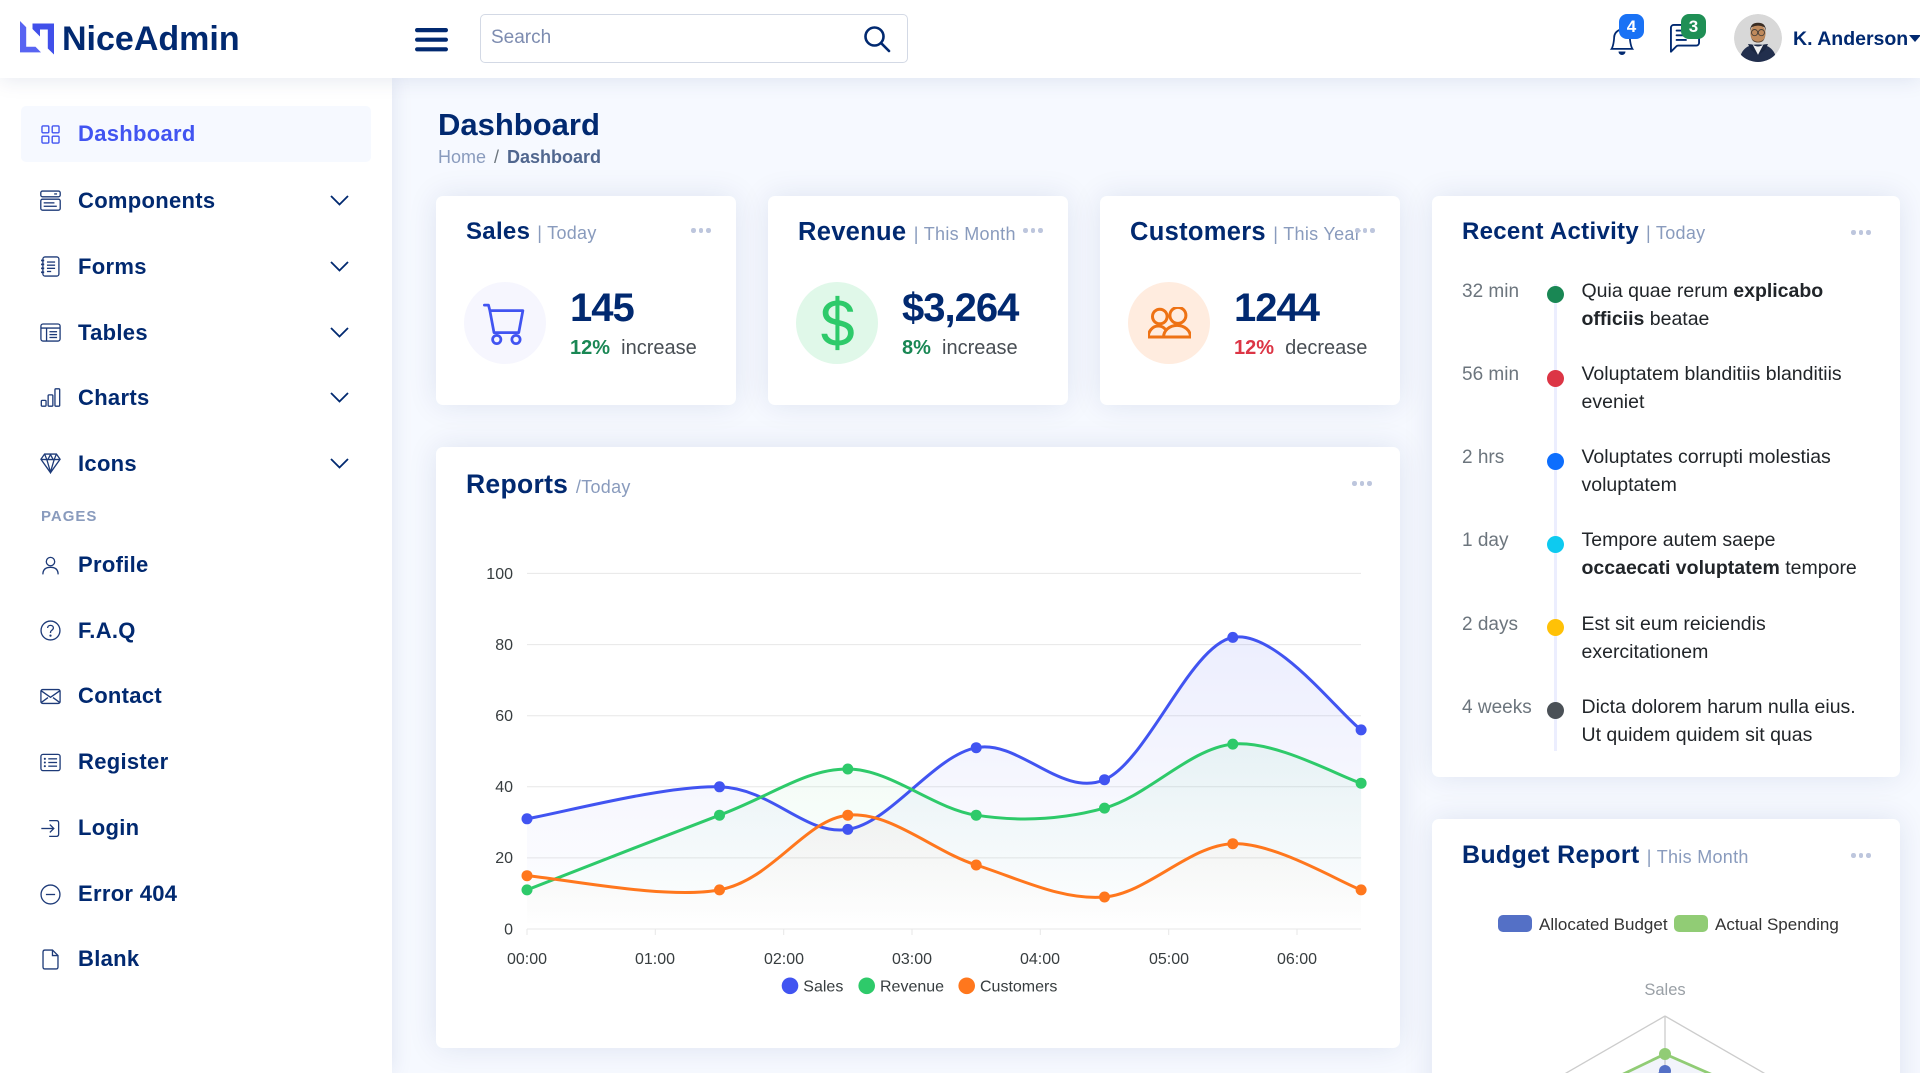  What do you see at coordinates (912, 987) in the screenshot?
I see `svg-text: Revenue` at bounding box center [912, 987].